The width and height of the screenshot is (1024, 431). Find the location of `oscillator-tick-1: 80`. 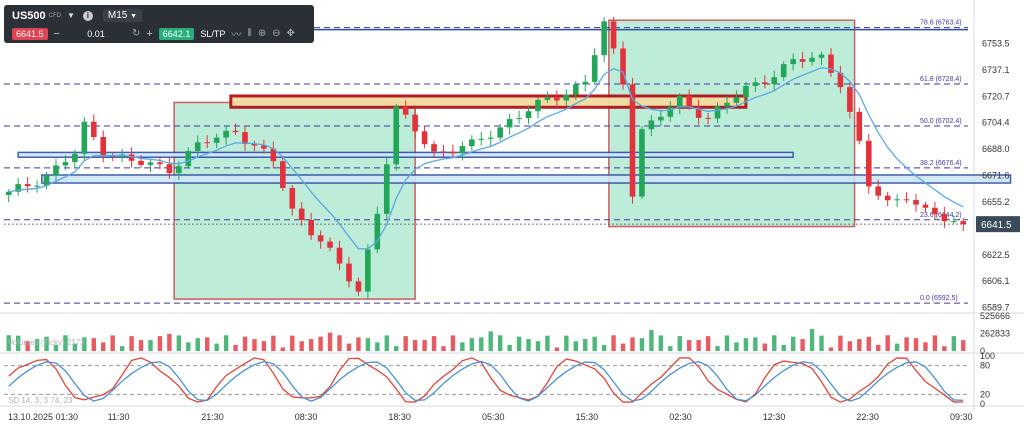

oscillator-tick-1: 80 is located at coordinates (985, 366).